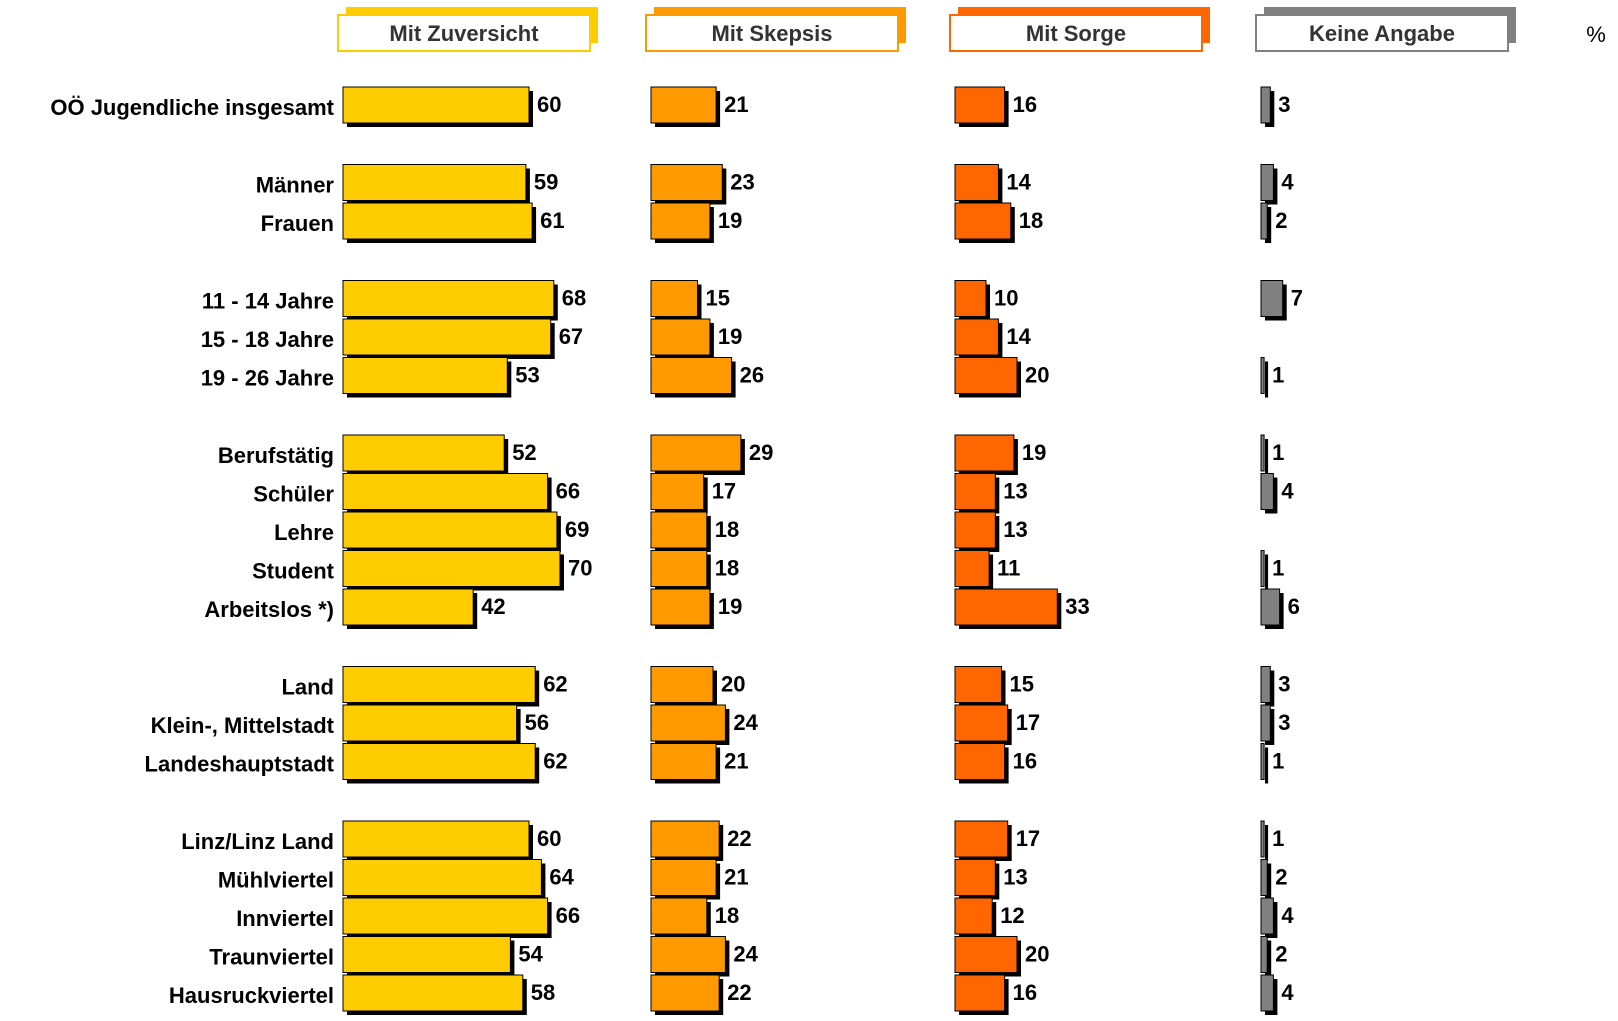 The height and width of the screenshot is (1021, 1618). Describe the element at coordinates (1028, 838) in the screenshot. I see `data-label-mit-sorge-linz-linz-land: 17` at that location.